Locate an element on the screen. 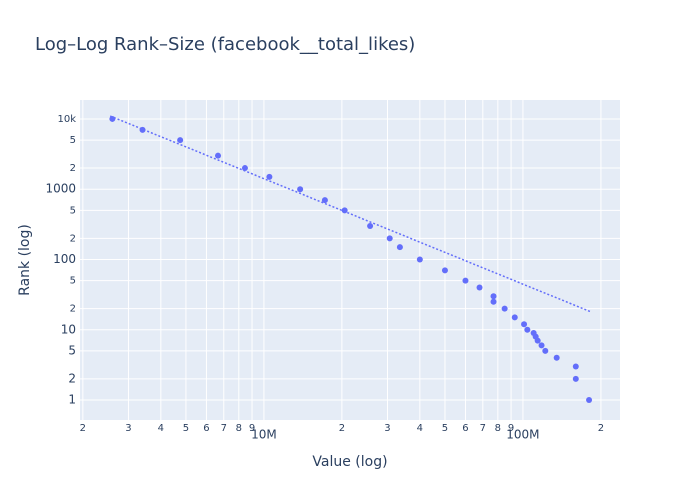  y-tick-label: 1 is located at coordinates (72, 400).